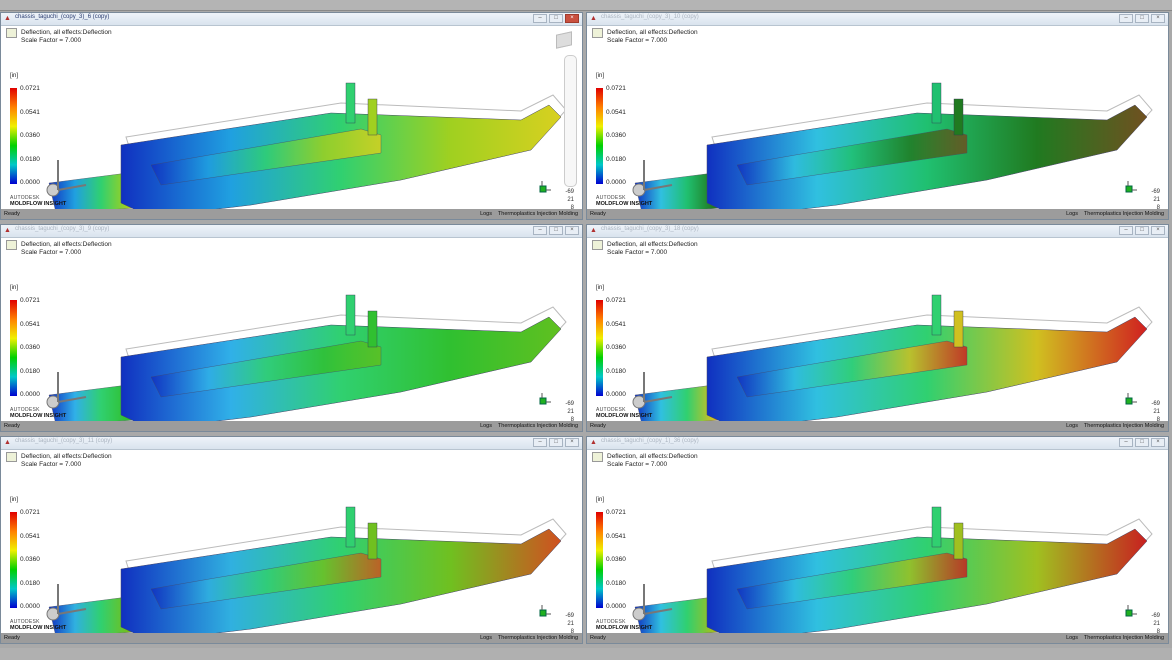  Describe the element at coordinates (650, 229) in the screenshot. I see `window-title: chassis_taguchi_(copy_3)_18 (copy)` at that location.